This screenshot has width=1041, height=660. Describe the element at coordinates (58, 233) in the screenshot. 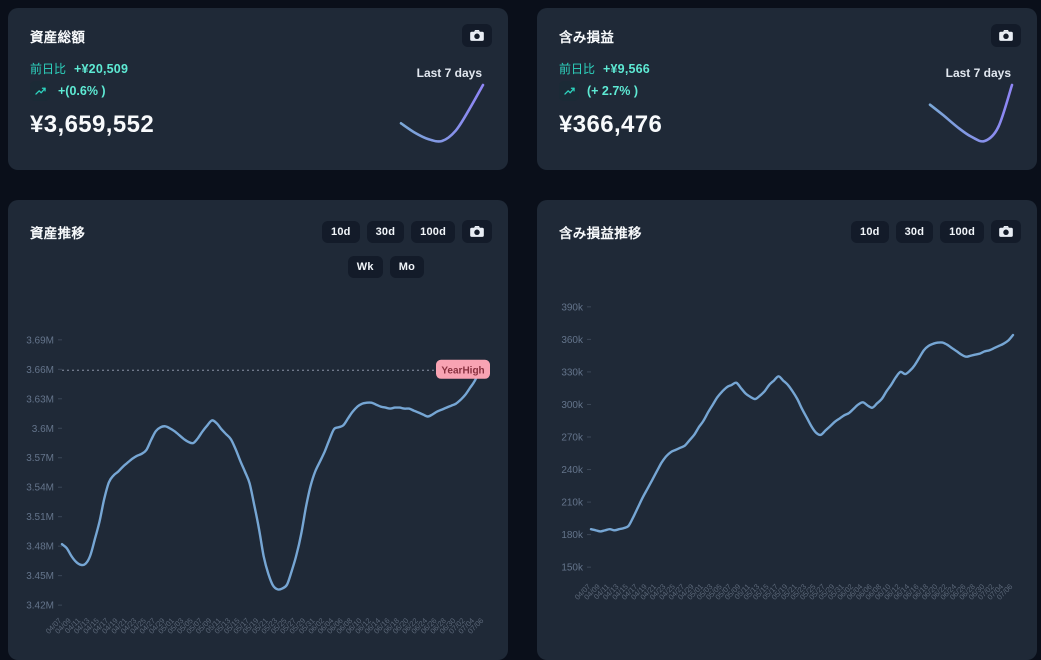

I see `asset-history-title: 資産推移` at that location.